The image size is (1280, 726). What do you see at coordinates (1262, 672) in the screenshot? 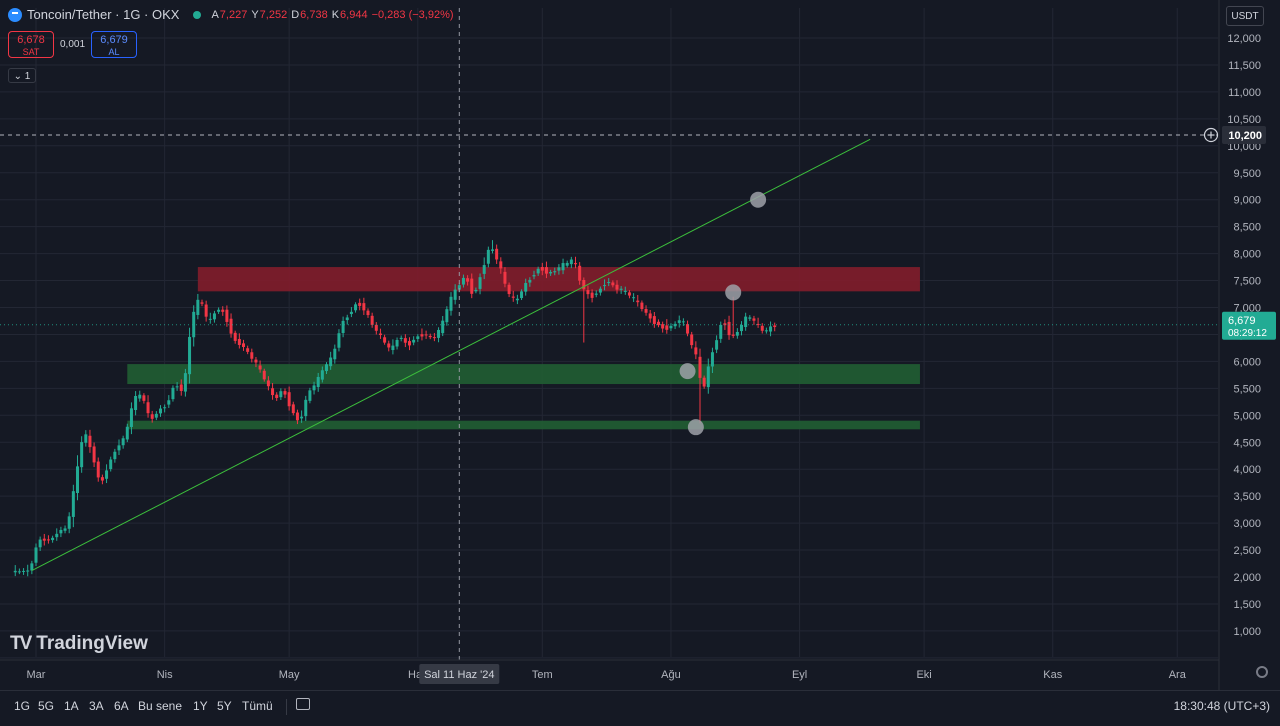
I see `settings-gear-icon` at bounding box center [1262, 672].